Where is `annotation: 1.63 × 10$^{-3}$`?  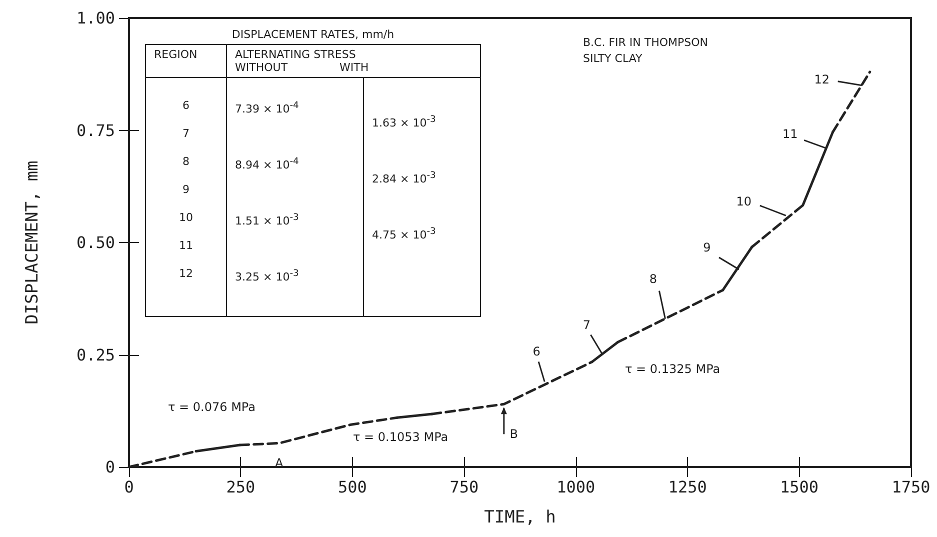
annotation: 1.63 × 10$^{-3}$ is located at coordinates (404, 122).